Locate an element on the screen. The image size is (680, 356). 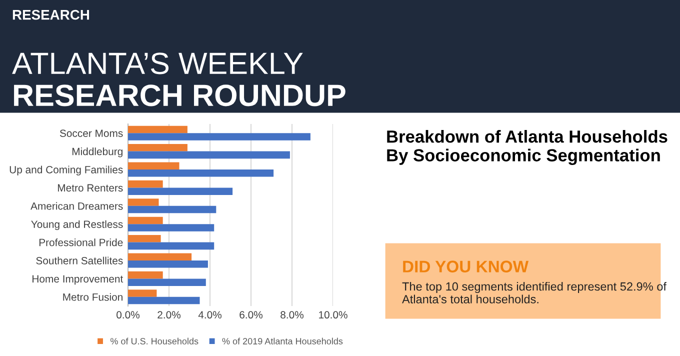
x-tick-label: 8.0% is located at coordinates (292, 315).